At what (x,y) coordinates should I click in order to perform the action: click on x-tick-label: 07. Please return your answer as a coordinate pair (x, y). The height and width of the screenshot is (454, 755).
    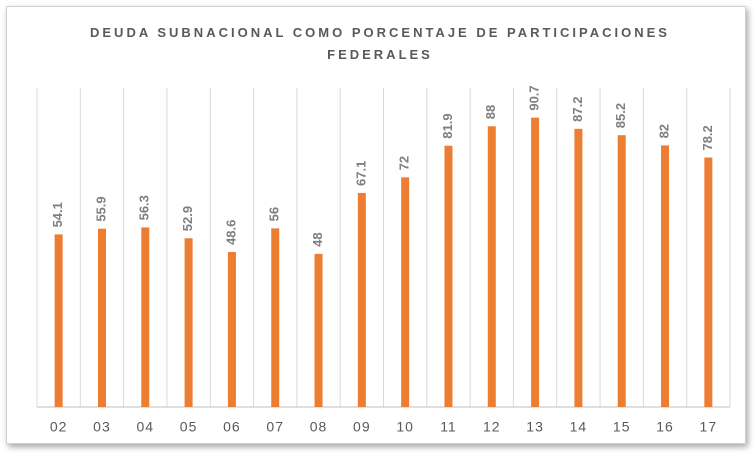
    Looking at the image, I should click on (275, 427).